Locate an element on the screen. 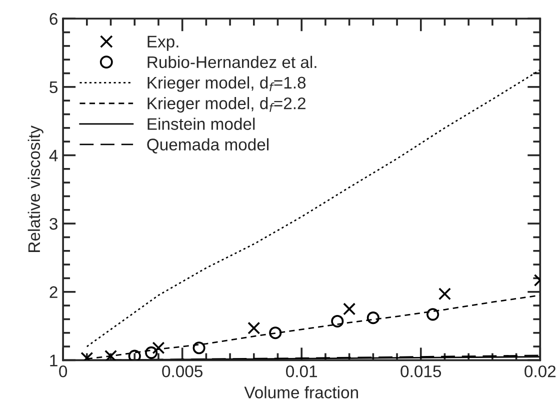  x-tick-label: 0.01 is located at coordinates (302, 371).